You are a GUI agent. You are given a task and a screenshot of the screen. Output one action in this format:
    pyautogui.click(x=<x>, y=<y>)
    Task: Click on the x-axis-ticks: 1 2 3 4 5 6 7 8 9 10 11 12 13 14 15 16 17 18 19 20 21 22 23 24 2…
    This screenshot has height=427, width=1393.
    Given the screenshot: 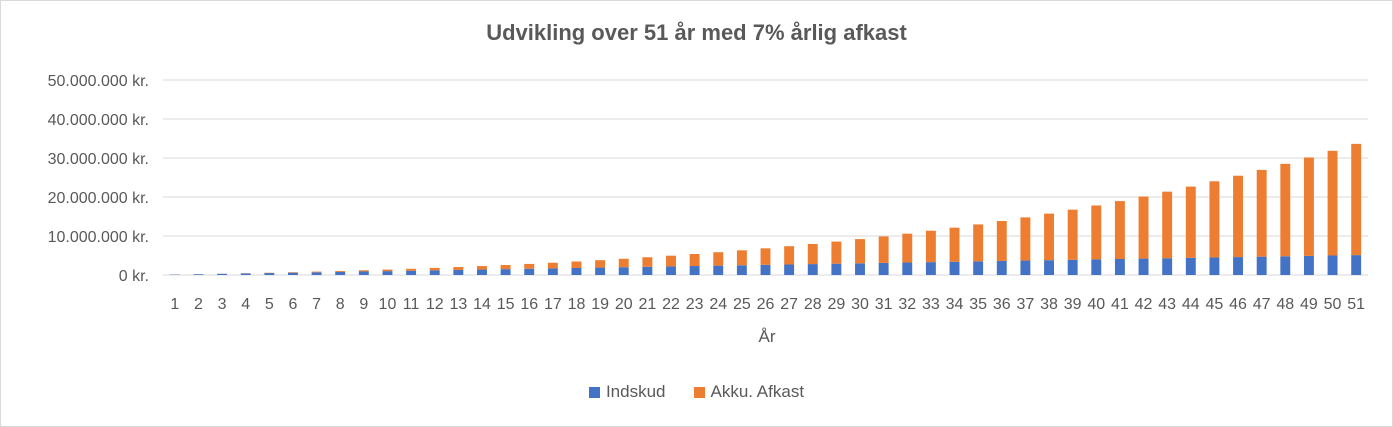 What is the action you would take?
    pyautogui.click(x=767, y=304)
    